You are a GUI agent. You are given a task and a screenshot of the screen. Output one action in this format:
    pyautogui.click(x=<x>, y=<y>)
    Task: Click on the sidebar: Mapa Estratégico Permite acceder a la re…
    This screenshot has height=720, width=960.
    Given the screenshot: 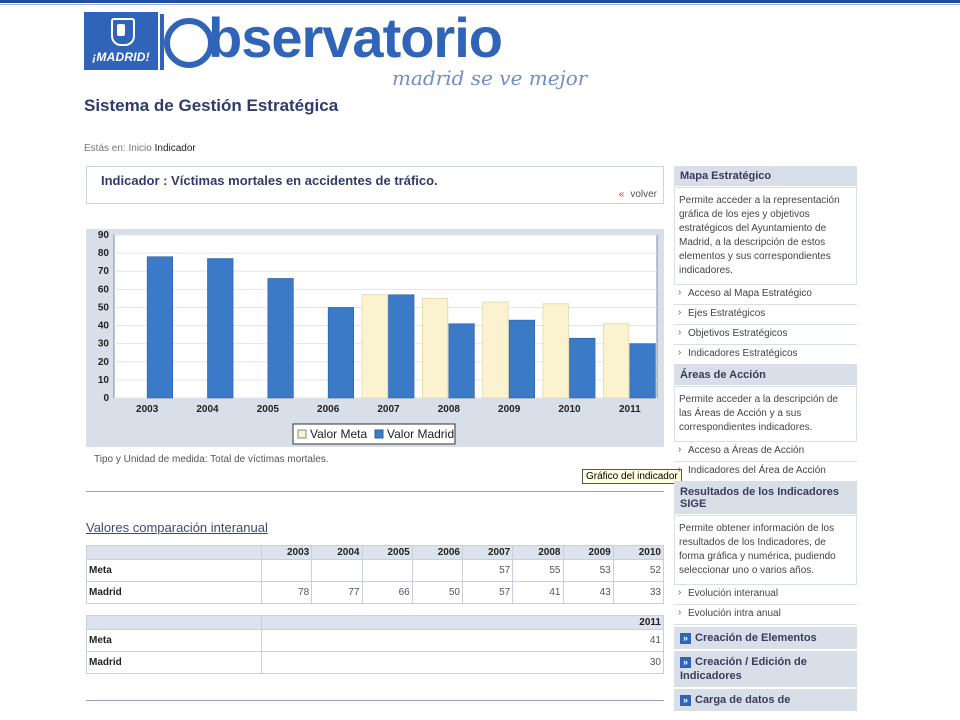 What is the action you would take?
    pyautogui.click(x=765, y=438)
    